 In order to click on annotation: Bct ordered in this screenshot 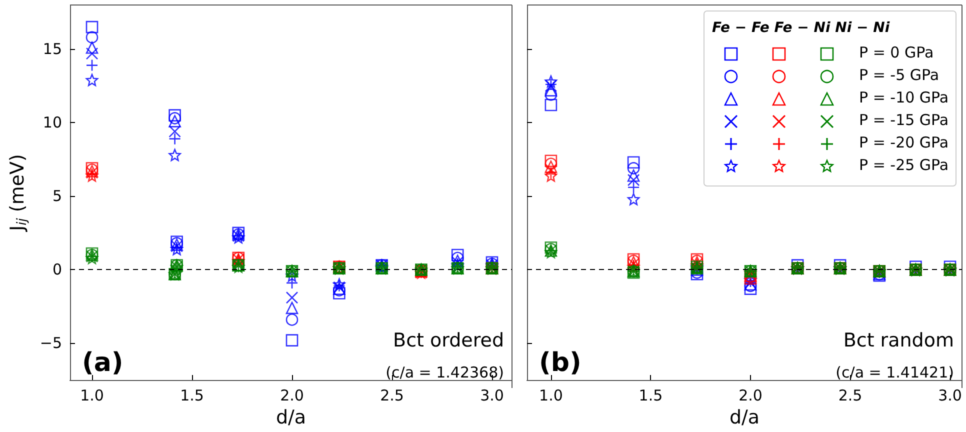, I will do `click(448, 341)`.